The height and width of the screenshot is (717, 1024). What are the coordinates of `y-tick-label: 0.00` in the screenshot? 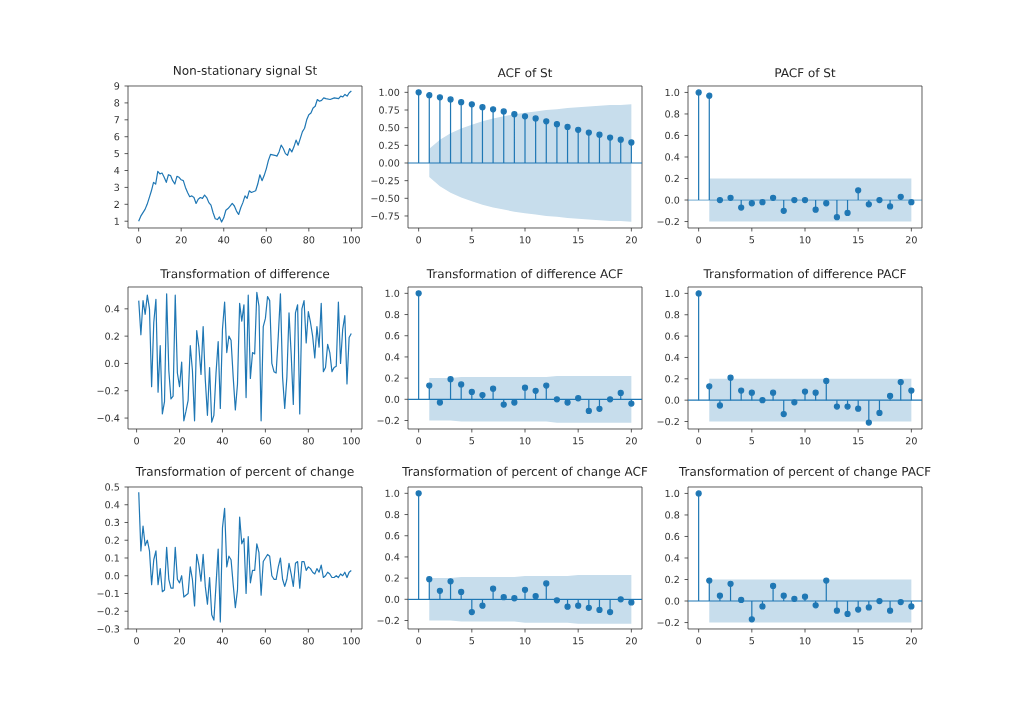 It's located at (389, 163).